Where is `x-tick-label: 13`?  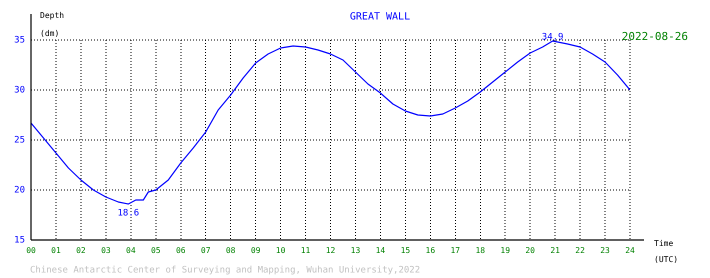
x-tick-label: 13 is located at coordinates (355, 250).